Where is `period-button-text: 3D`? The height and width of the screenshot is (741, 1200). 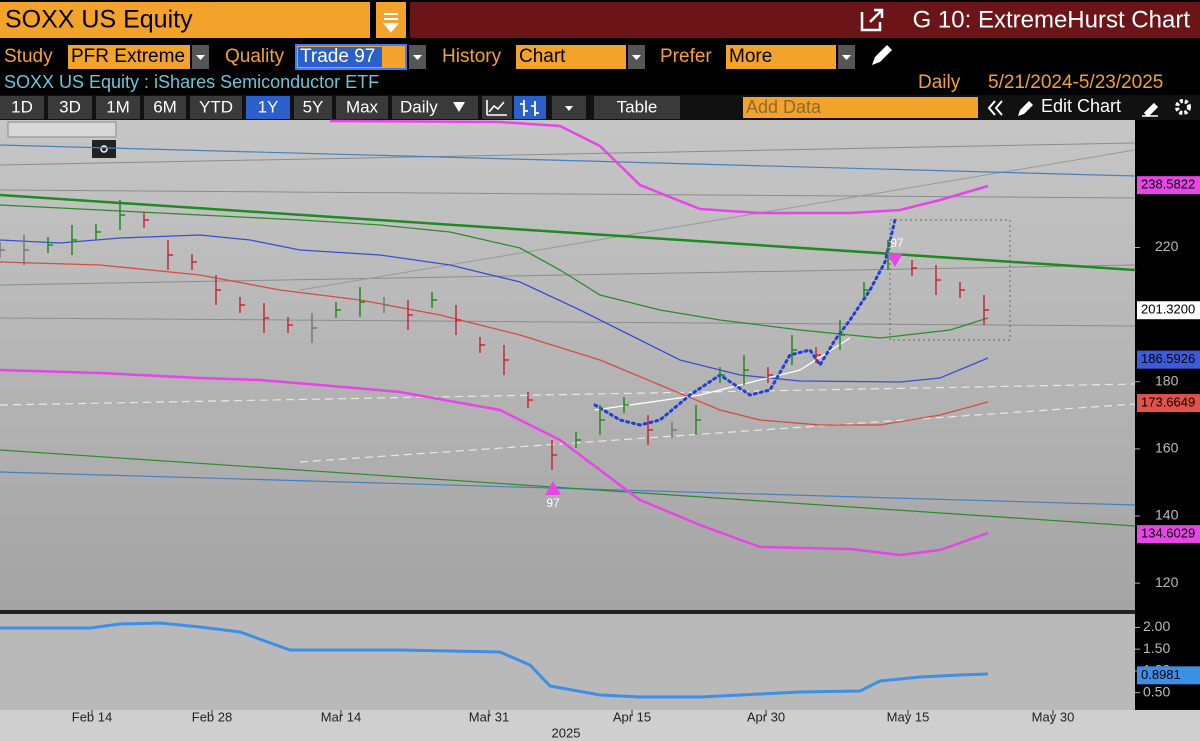 period-button-text: 3D is located at coordinates (70, 106).